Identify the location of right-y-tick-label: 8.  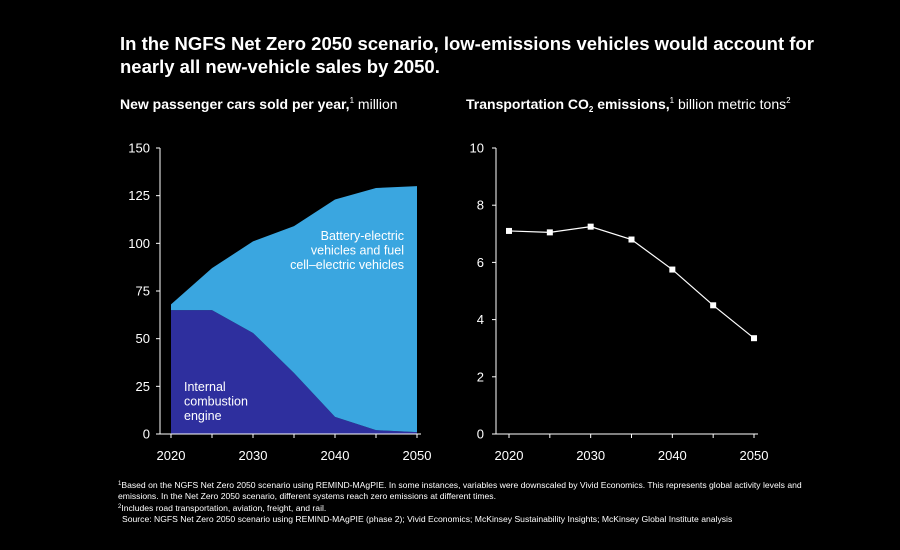
(480, 205).